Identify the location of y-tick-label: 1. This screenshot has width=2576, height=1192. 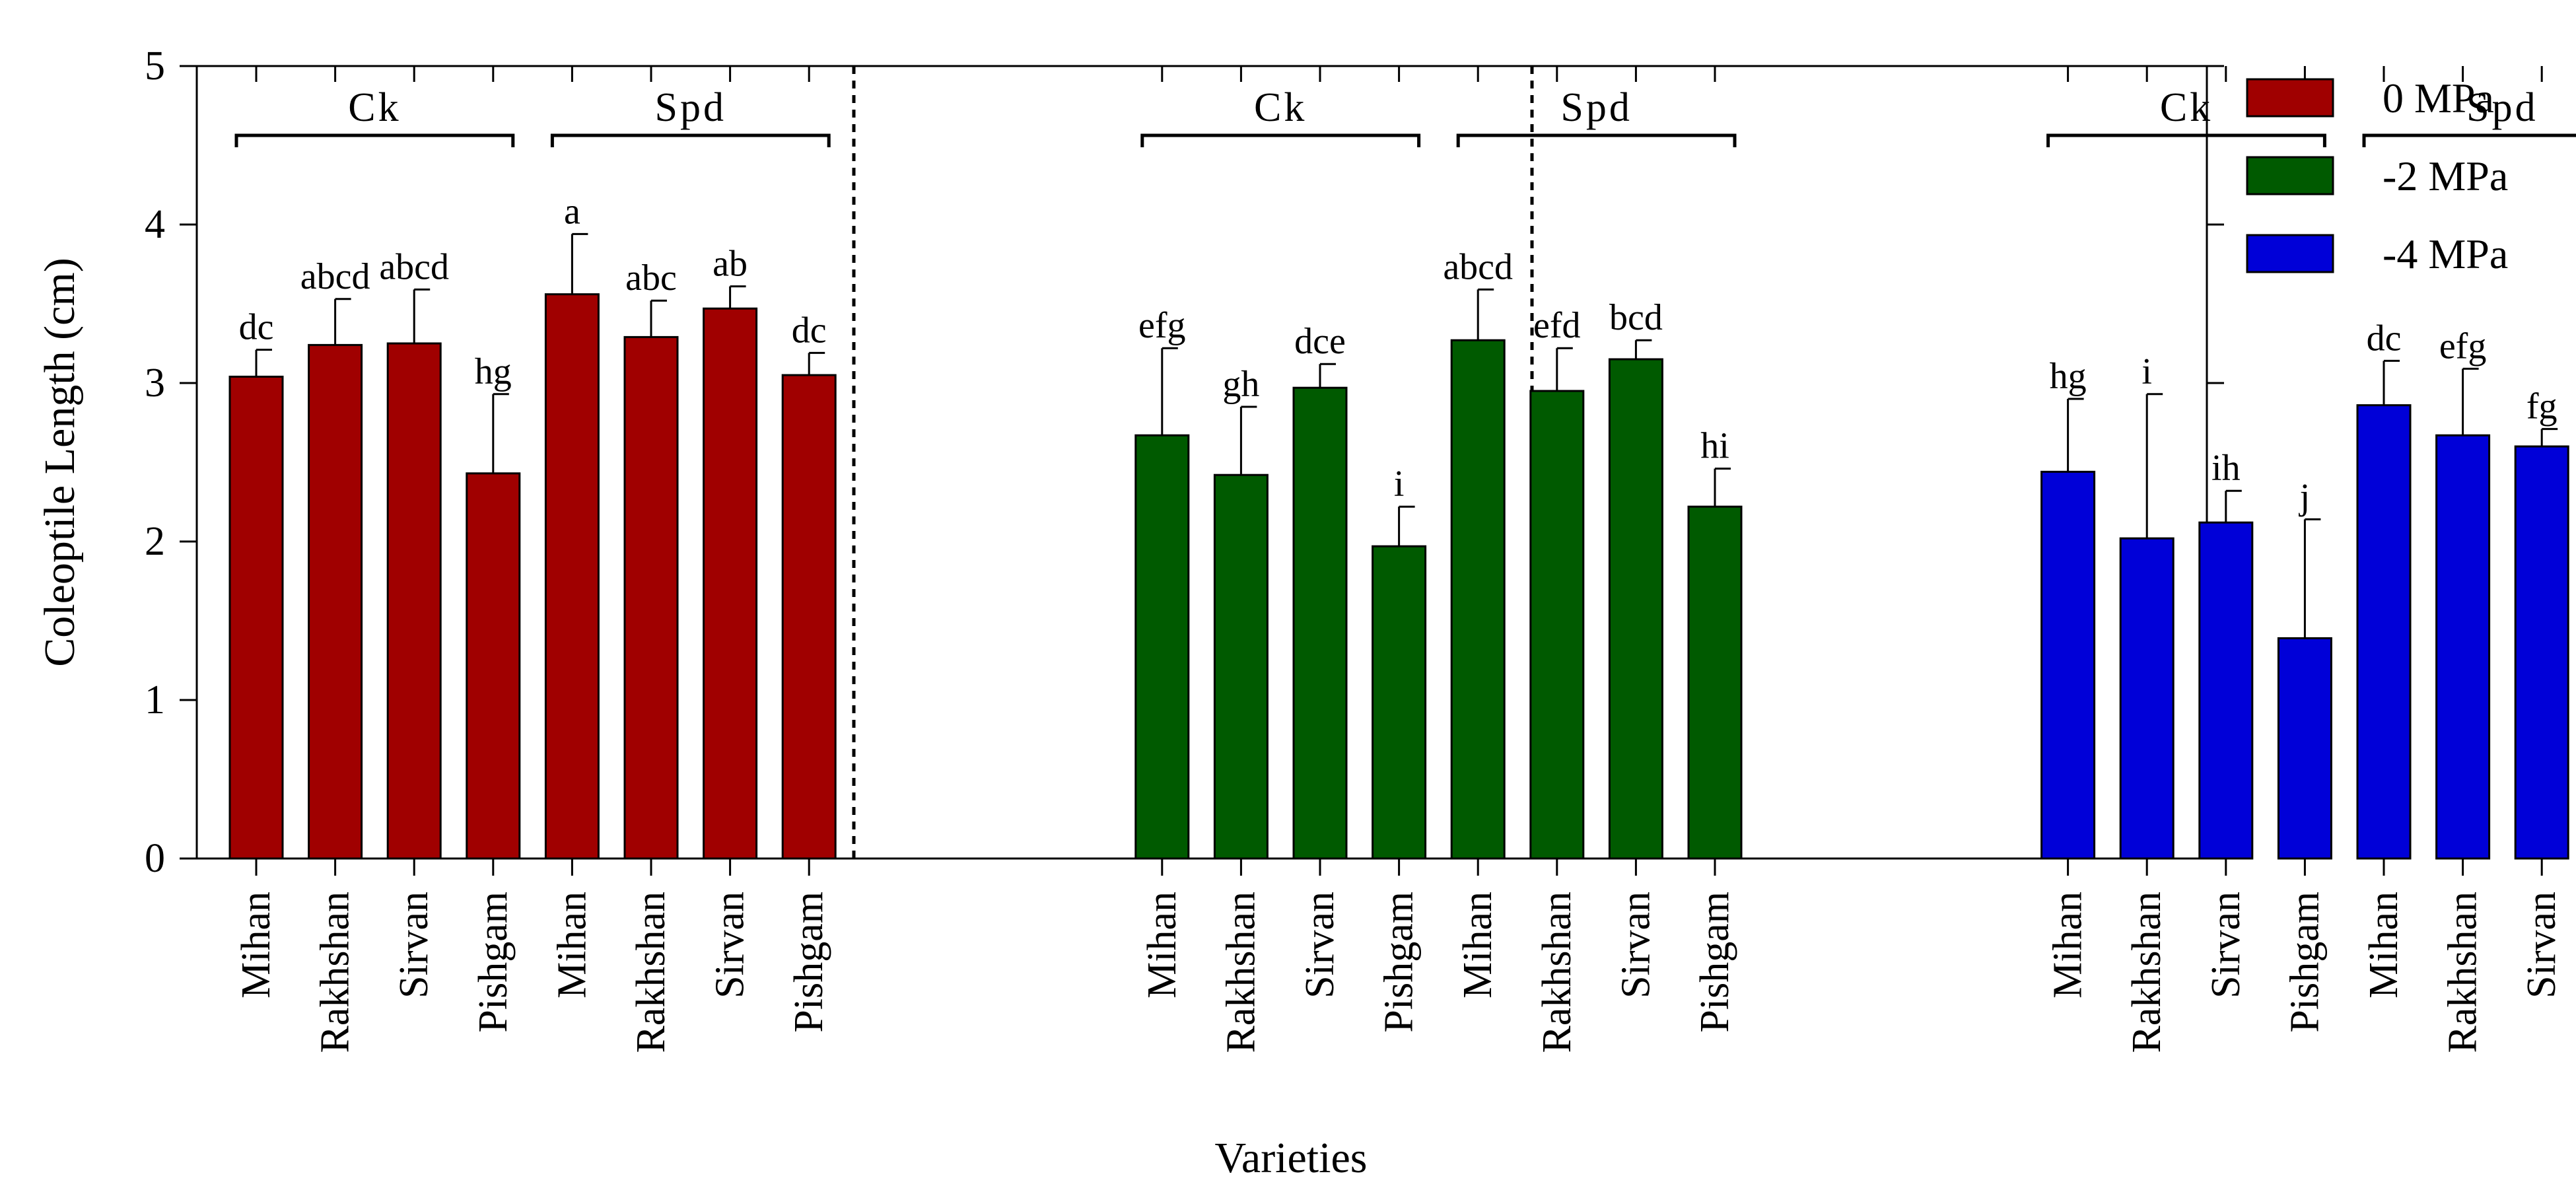
(155, 700).